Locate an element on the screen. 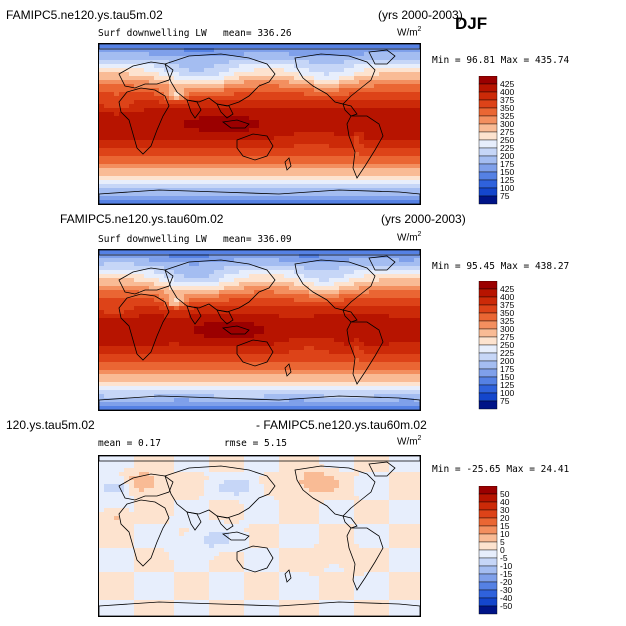  colorbar-tick-label: 100 is located at coordinates (507, 188).